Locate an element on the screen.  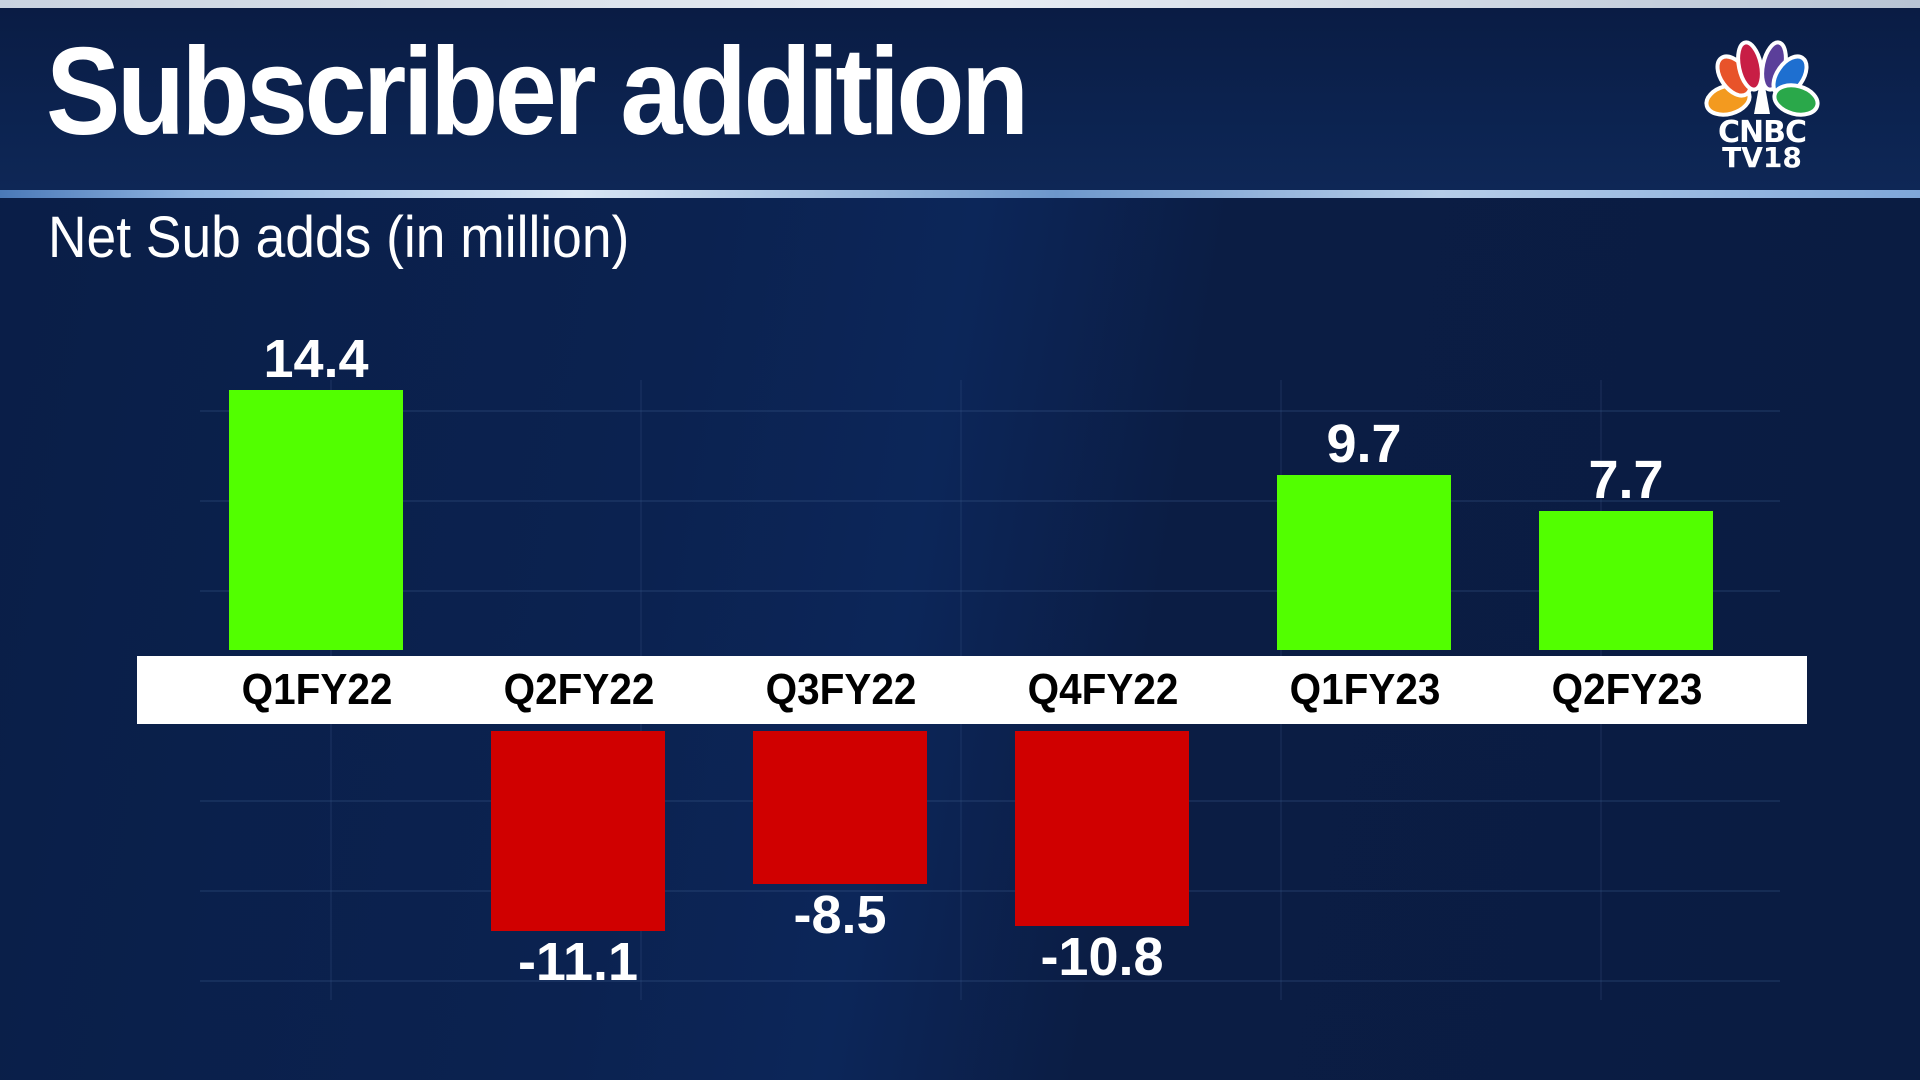
category-label: Q1FY22 is located at coordinates (317, 689).